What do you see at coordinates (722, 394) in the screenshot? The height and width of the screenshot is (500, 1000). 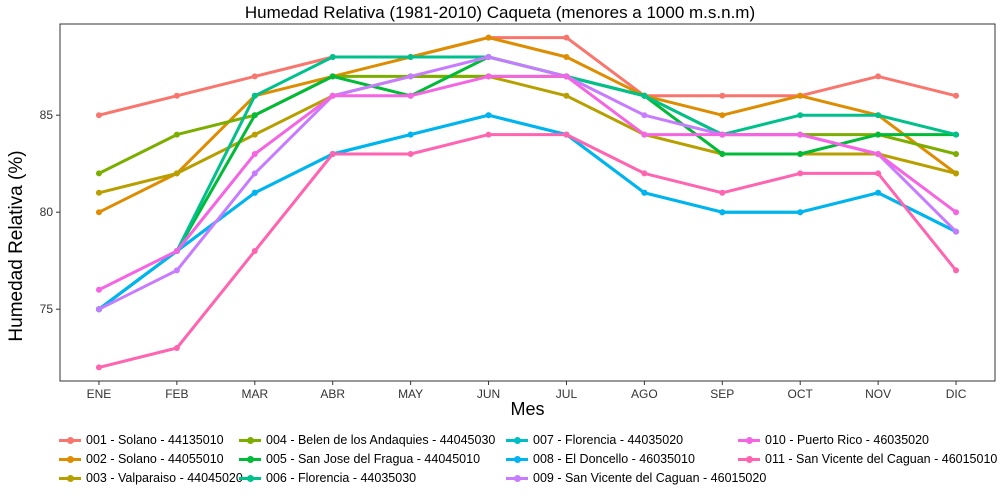 I see `x-tick-label: SEP` at bounding box center [722, 394].